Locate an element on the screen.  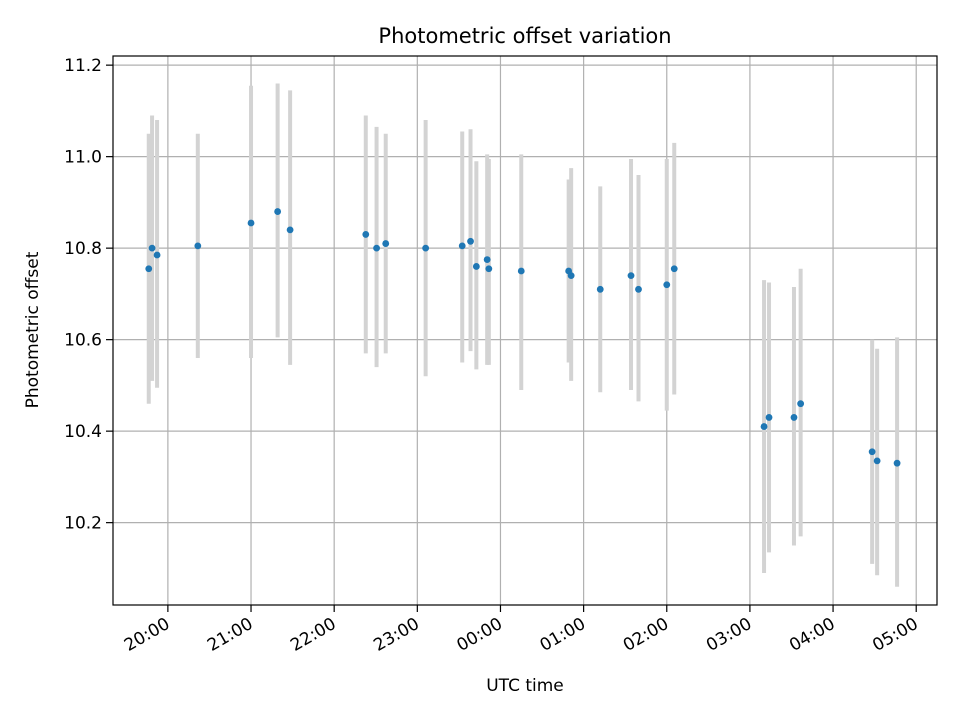
chart-title: Photometric offset variation is located at coordinates (524, 36).